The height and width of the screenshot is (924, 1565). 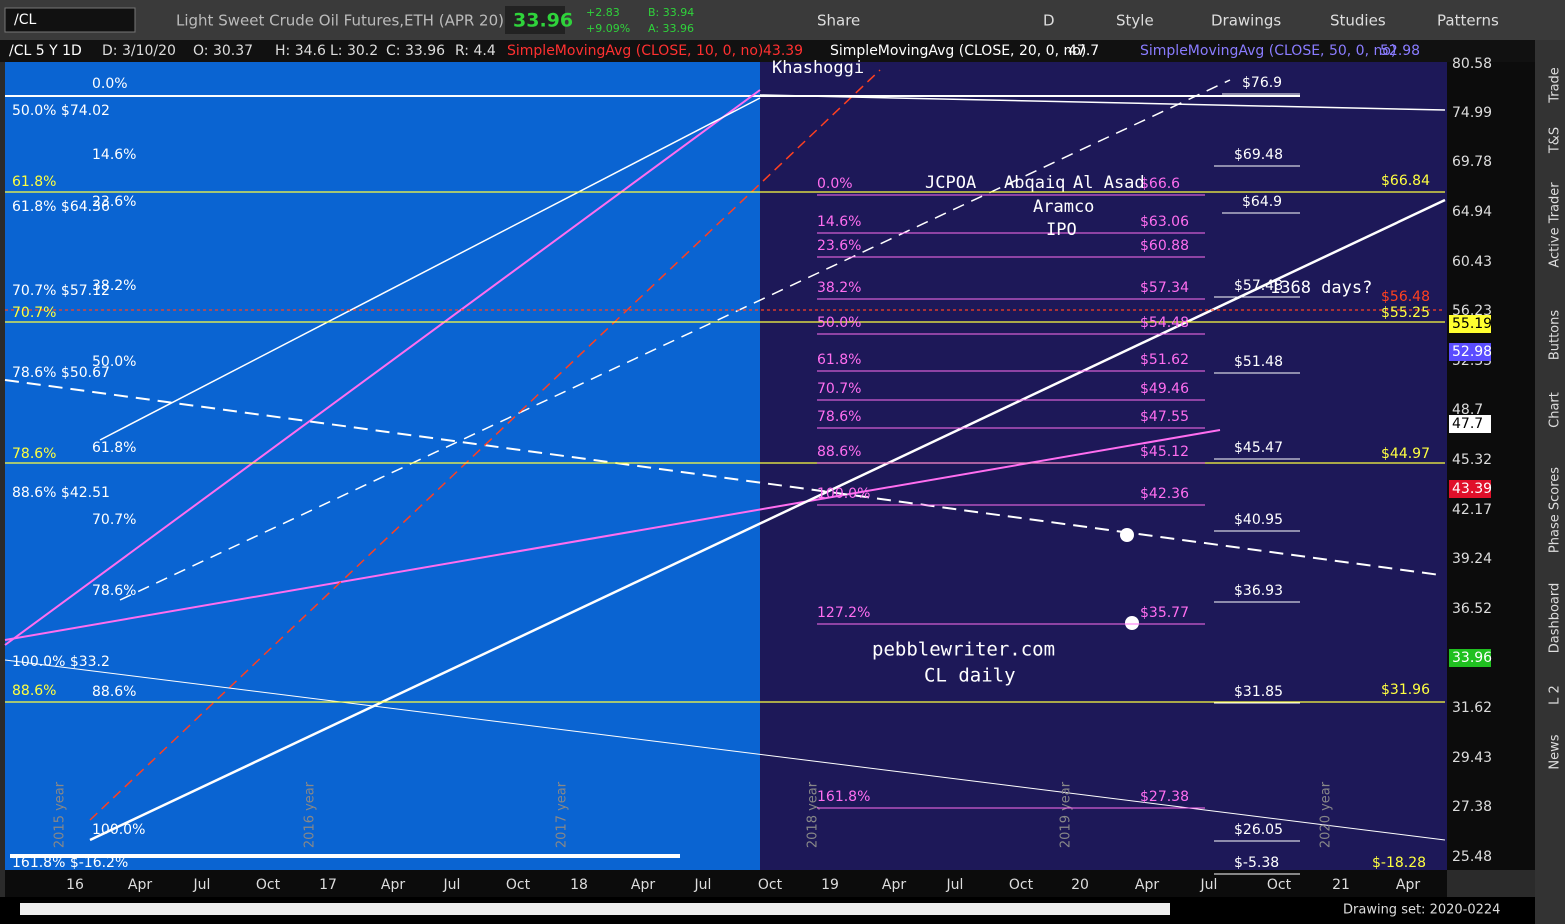 I want to click on symbol-box, so click(x=70, y=20).